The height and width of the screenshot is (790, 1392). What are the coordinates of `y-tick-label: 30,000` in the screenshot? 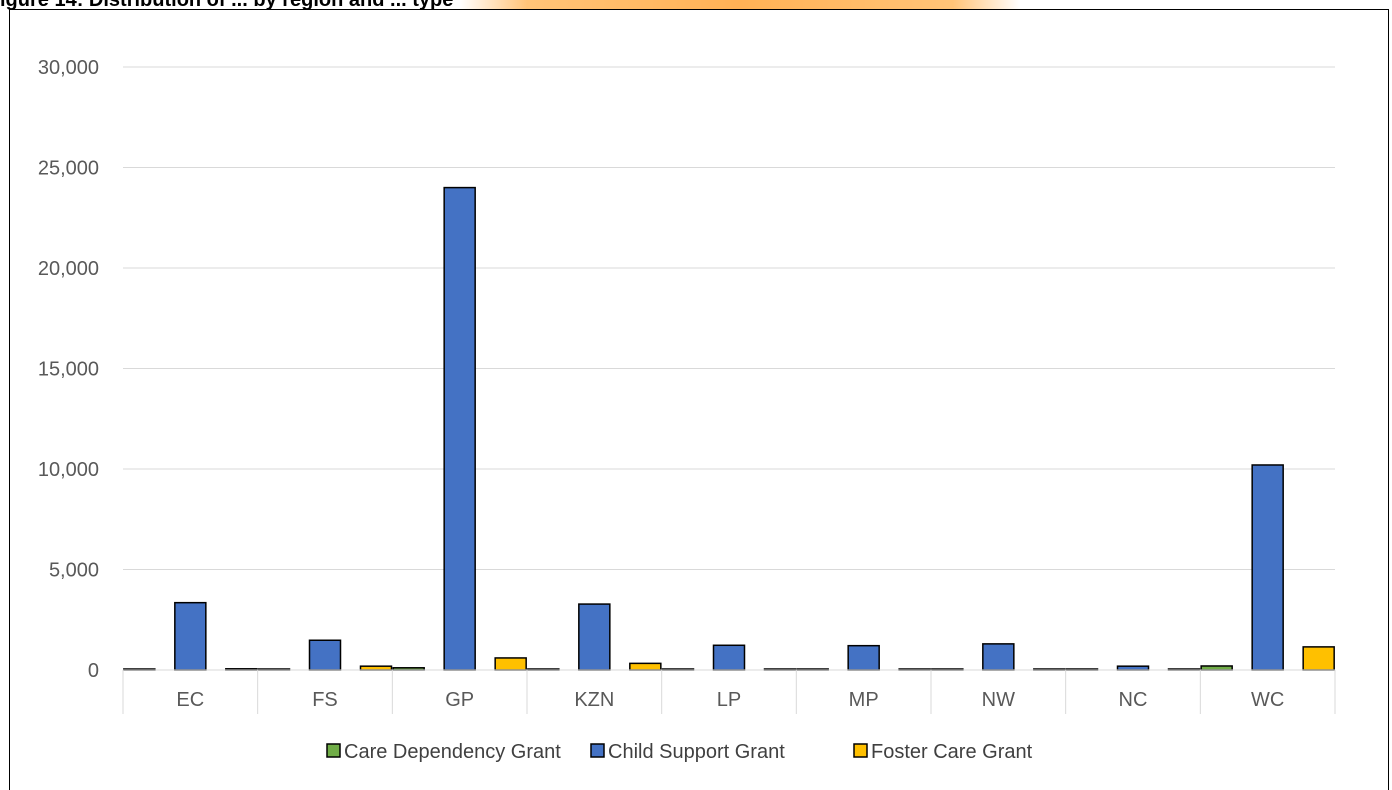 It's located at (68, 68).